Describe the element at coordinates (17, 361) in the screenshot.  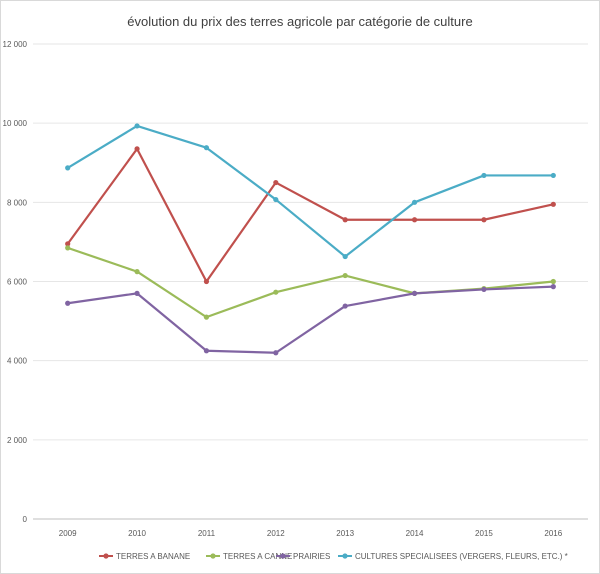
I see `y-tick-label: 4 000` at that location.